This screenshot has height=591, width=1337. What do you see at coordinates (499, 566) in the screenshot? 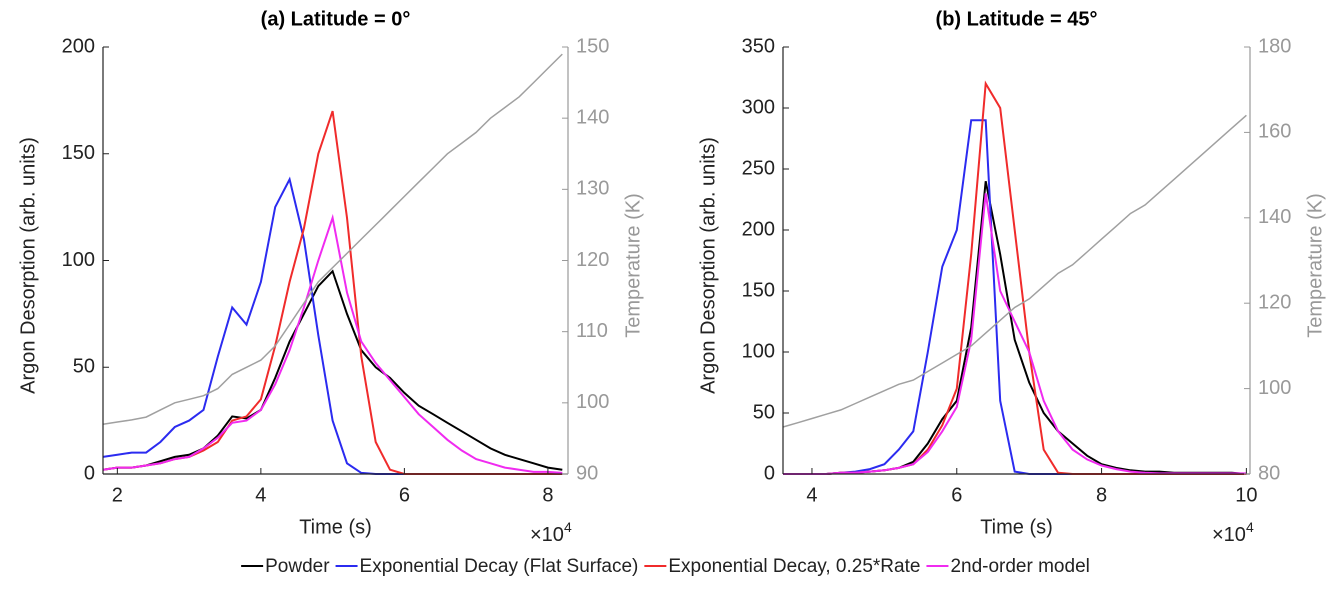
I see `legend-label: Exponential Decay (Flat Surface)` at bounding box center [499, 566].